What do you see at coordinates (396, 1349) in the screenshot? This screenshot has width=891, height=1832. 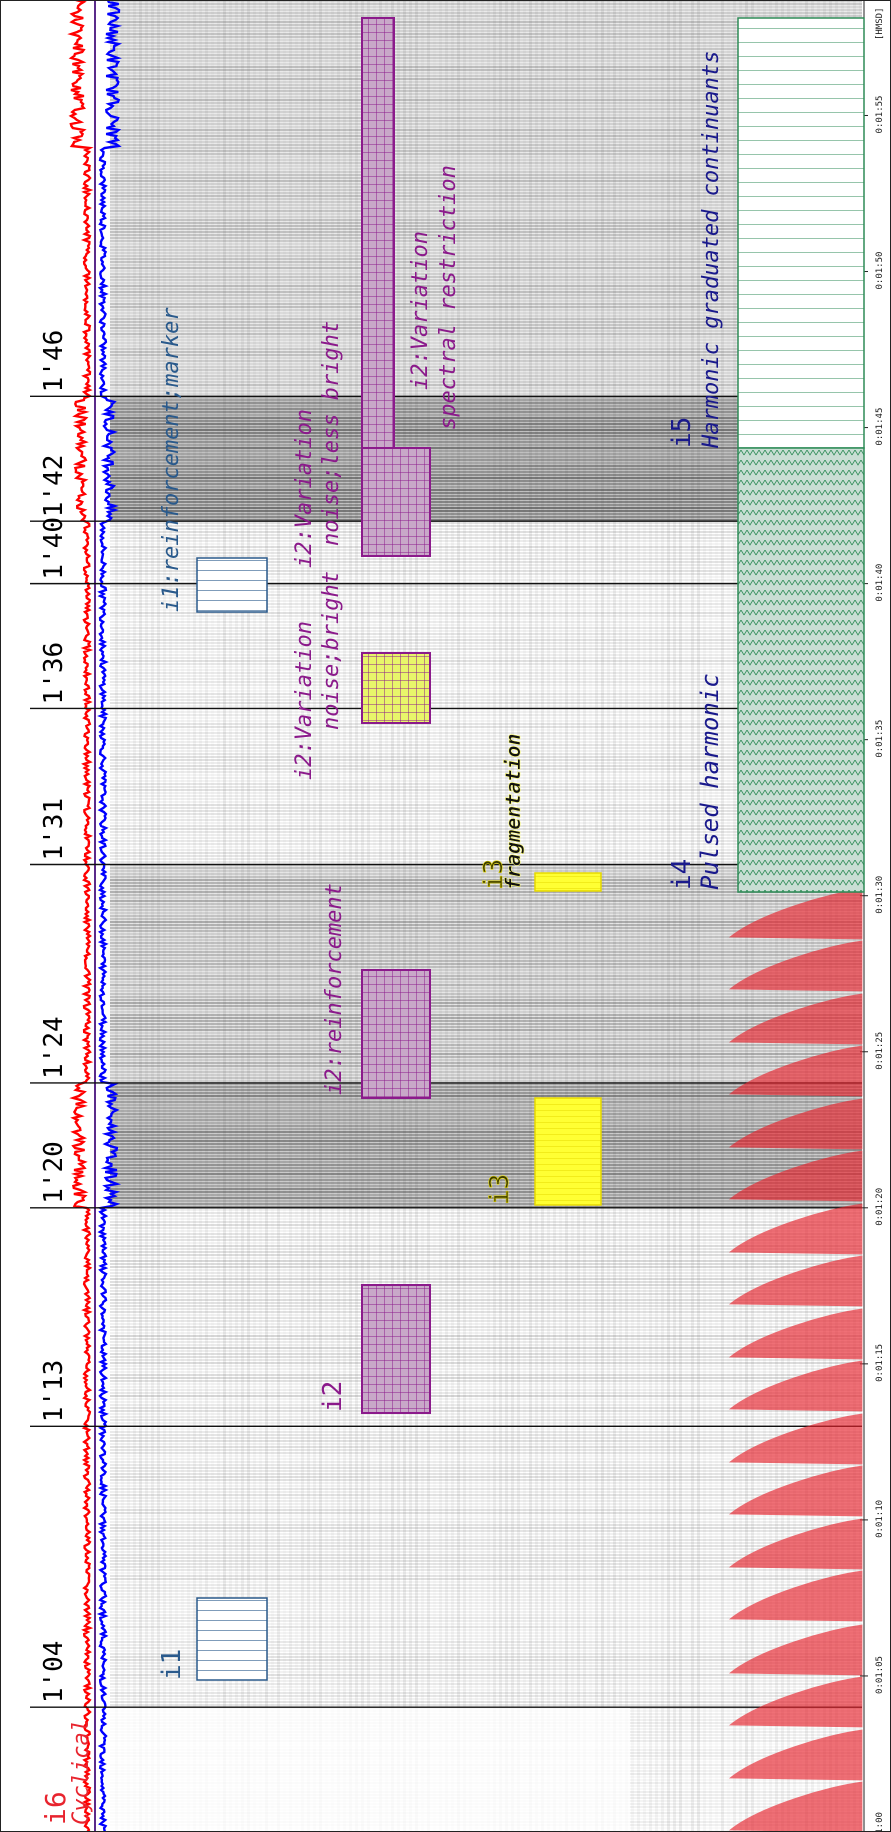 I see `i2-box` at bounding box center [396, 1349].